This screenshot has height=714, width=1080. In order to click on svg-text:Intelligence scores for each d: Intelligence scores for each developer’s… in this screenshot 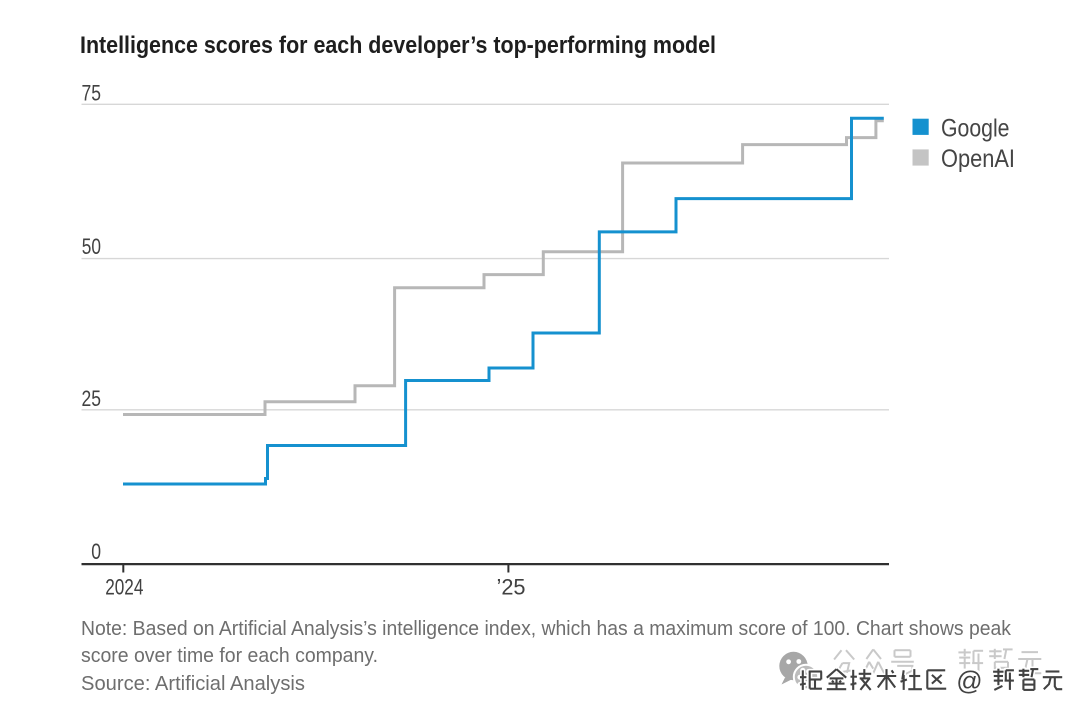, I will do `click(398, 45)`.